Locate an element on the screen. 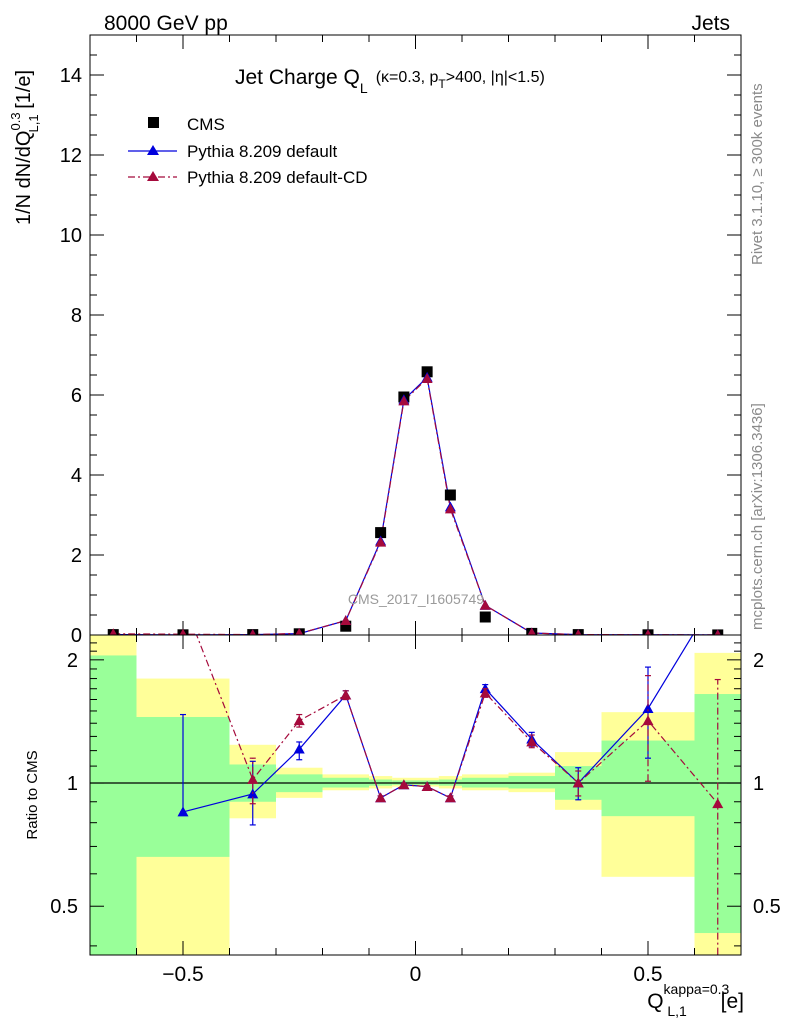 This screenshot has width=786, height=1024. header-jets-label: Jets is located at coordinates (710, 23).